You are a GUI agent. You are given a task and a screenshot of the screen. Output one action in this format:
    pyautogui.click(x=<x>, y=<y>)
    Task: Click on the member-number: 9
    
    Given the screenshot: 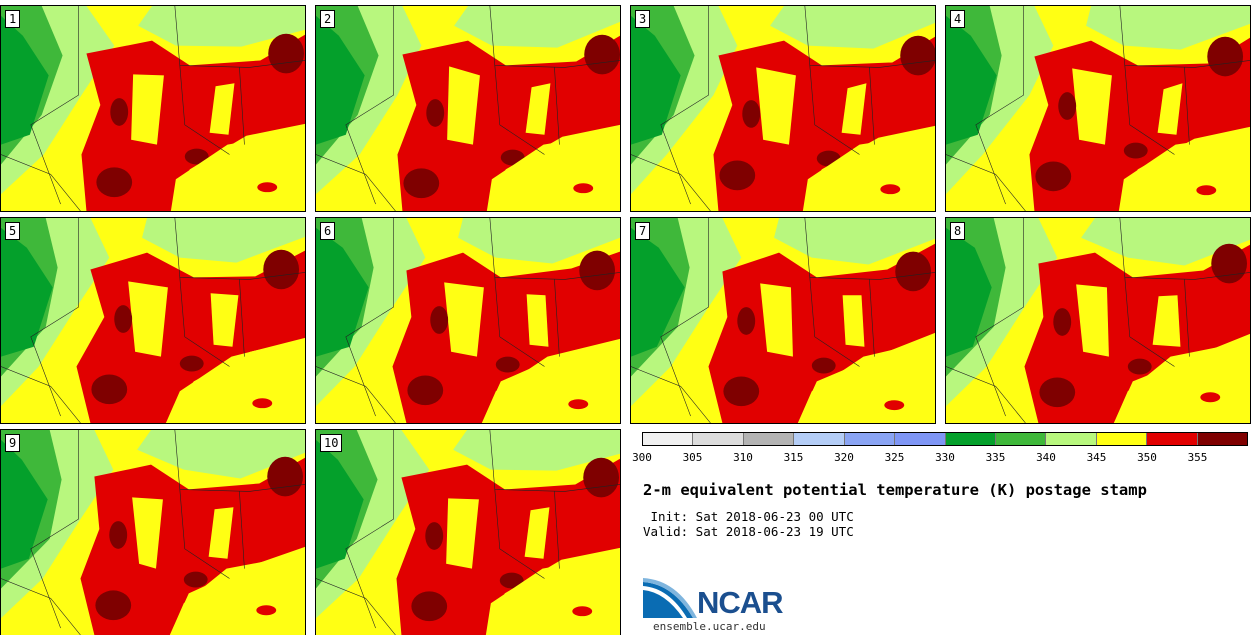 What is the action you would take?
    pyautogui.click(x=13, y=443)
    